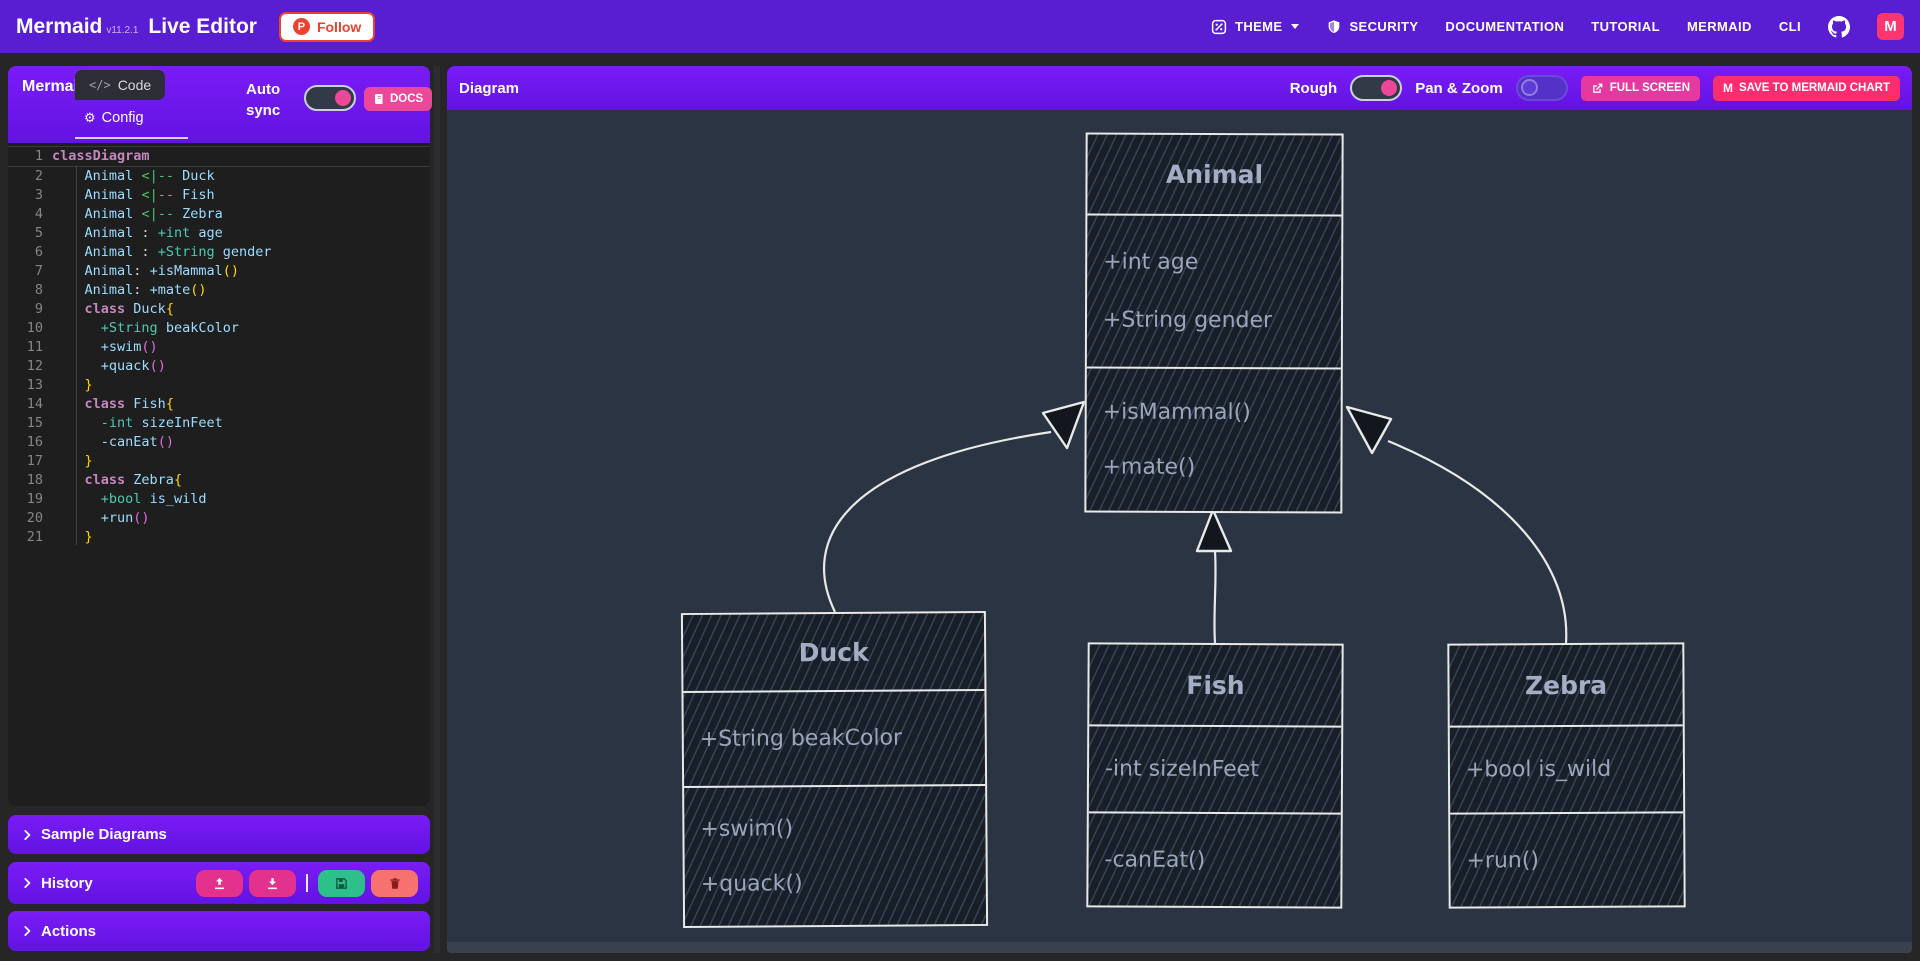 The width and height of the screenshot is (1920, 961). Describe the element at coordinates (1149, 467) in the screenshot. I see `class-member: +mate()` at that location.